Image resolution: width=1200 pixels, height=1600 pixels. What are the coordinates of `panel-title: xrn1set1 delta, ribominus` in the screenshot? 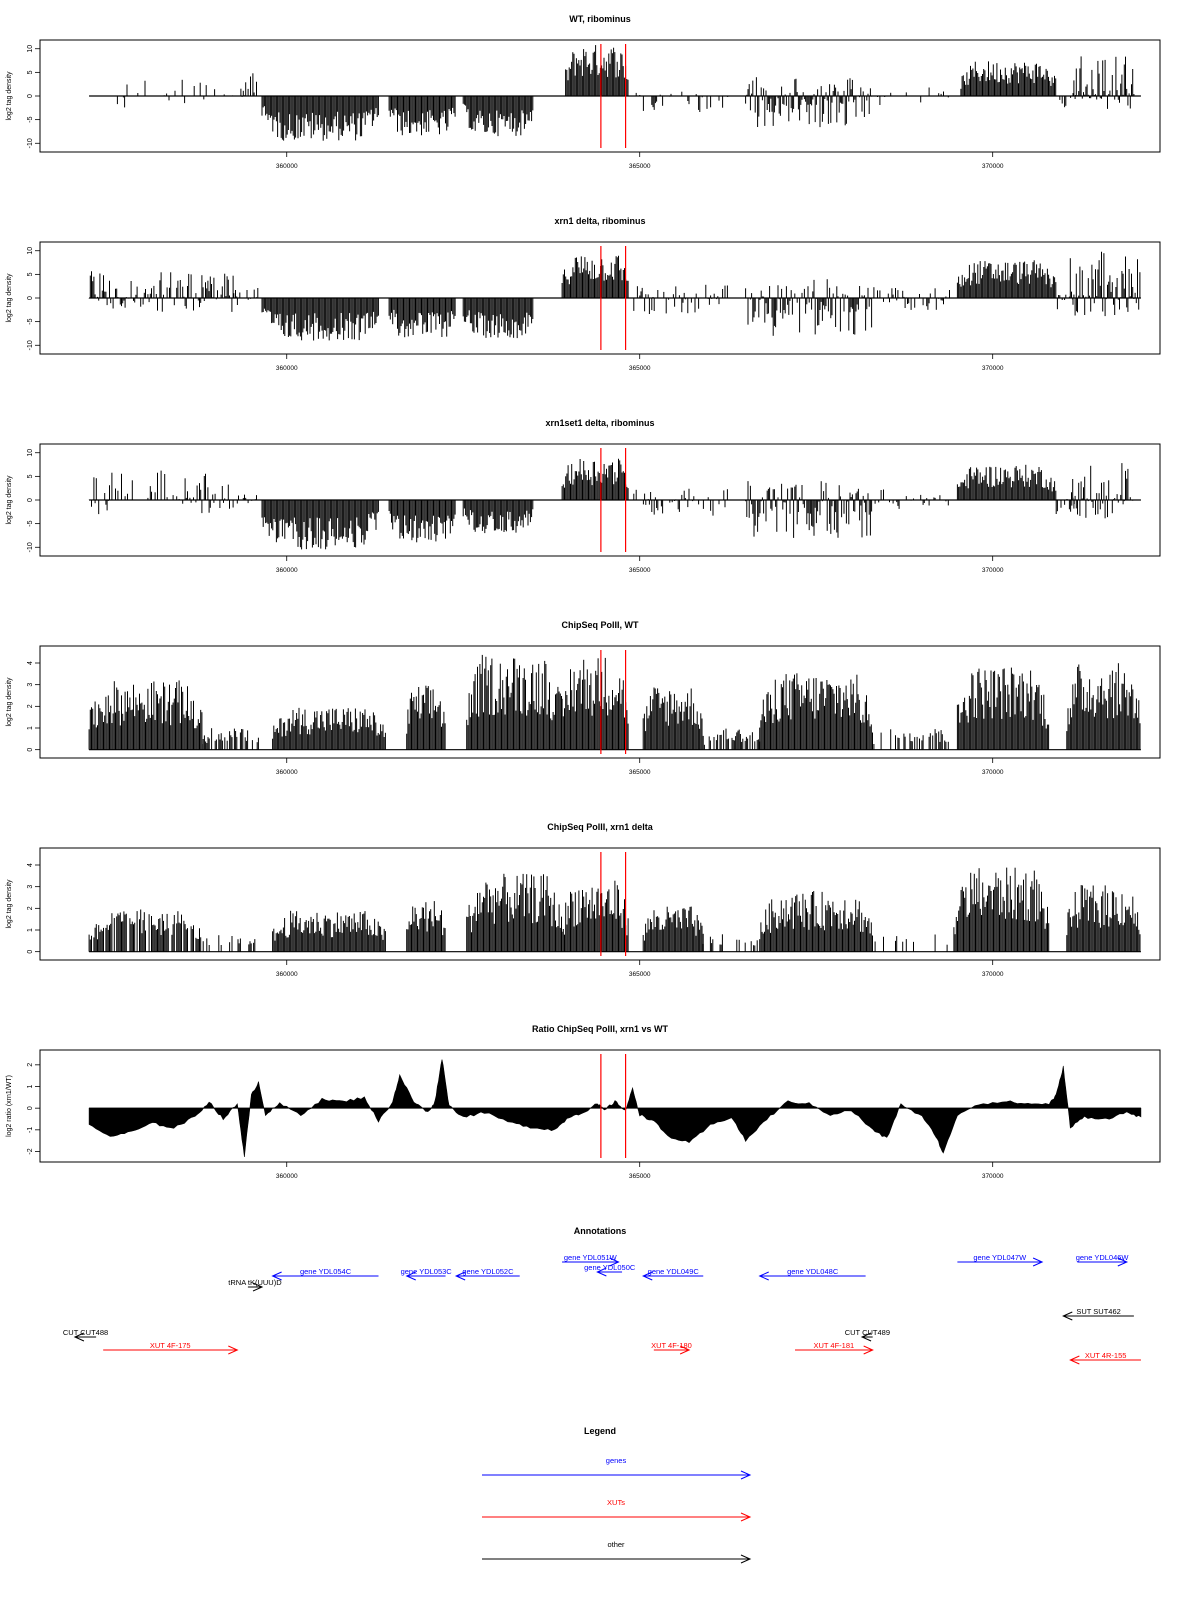 It's located at (599, 423).